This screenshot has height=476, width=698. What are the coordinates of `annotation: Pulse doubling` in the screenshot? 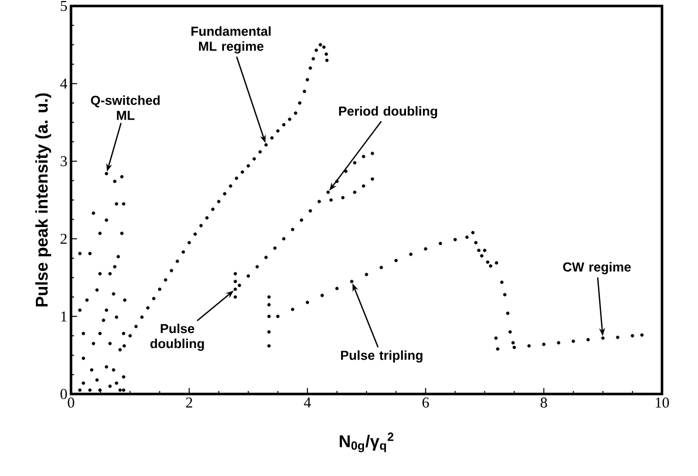 It's located at (177, 337).